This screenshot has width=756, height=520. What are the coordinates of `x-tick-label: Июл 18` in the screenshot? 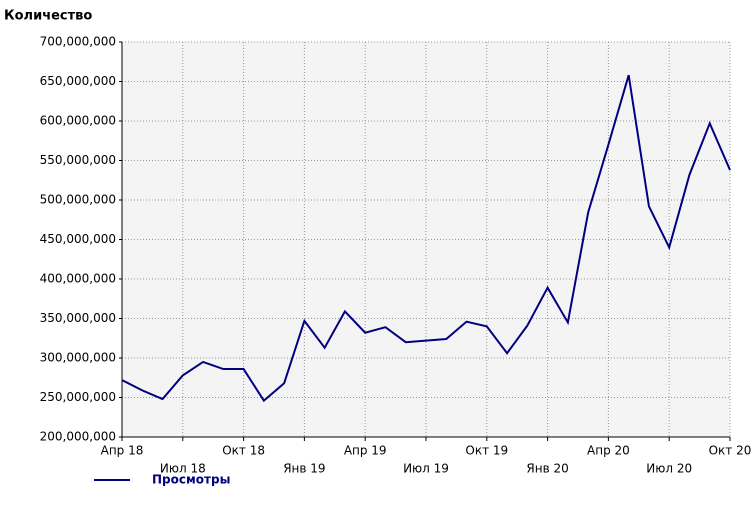 It's located at (183, 469).